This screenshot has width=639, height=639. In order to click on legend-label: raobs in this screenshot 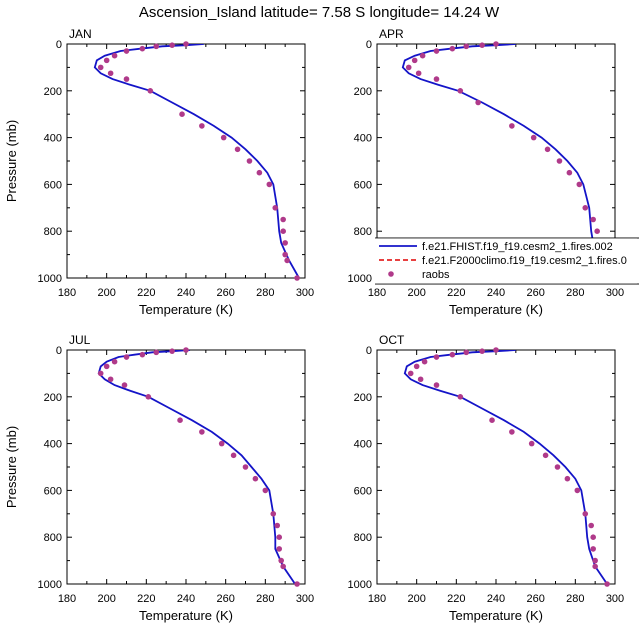, I will do `click(436, 275)`.